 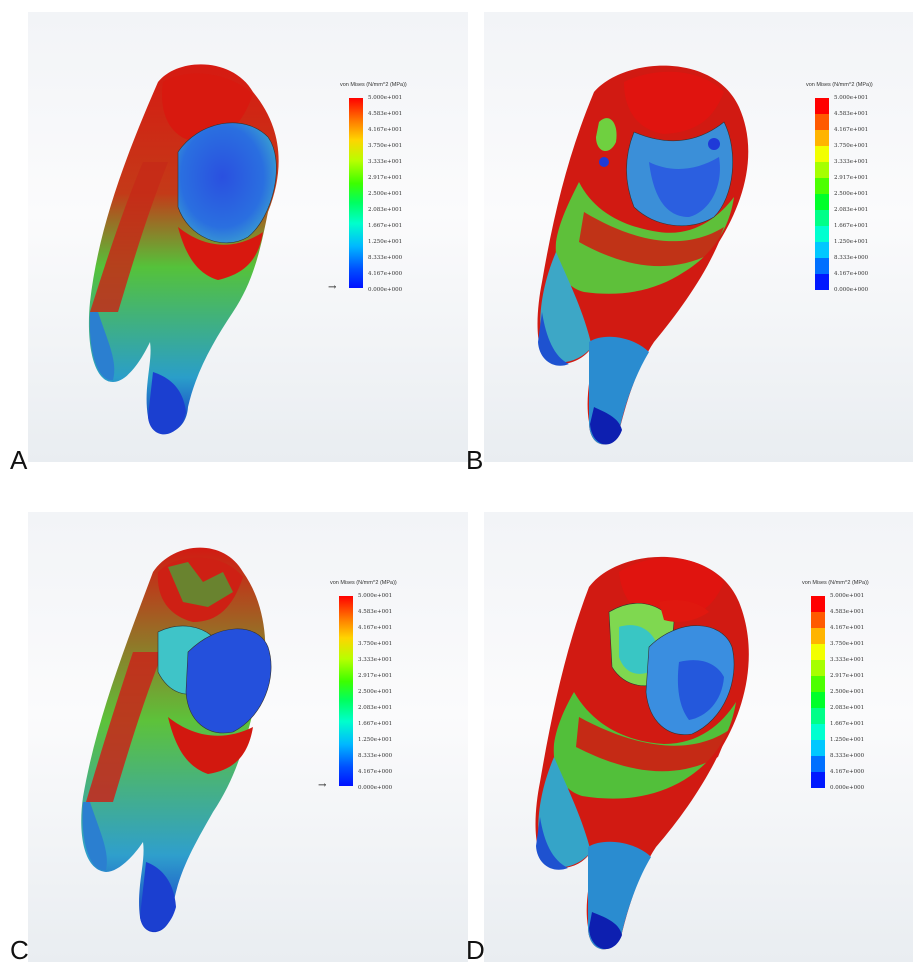 I want to click on panel-label-c: C, so click(x=19, y=950).